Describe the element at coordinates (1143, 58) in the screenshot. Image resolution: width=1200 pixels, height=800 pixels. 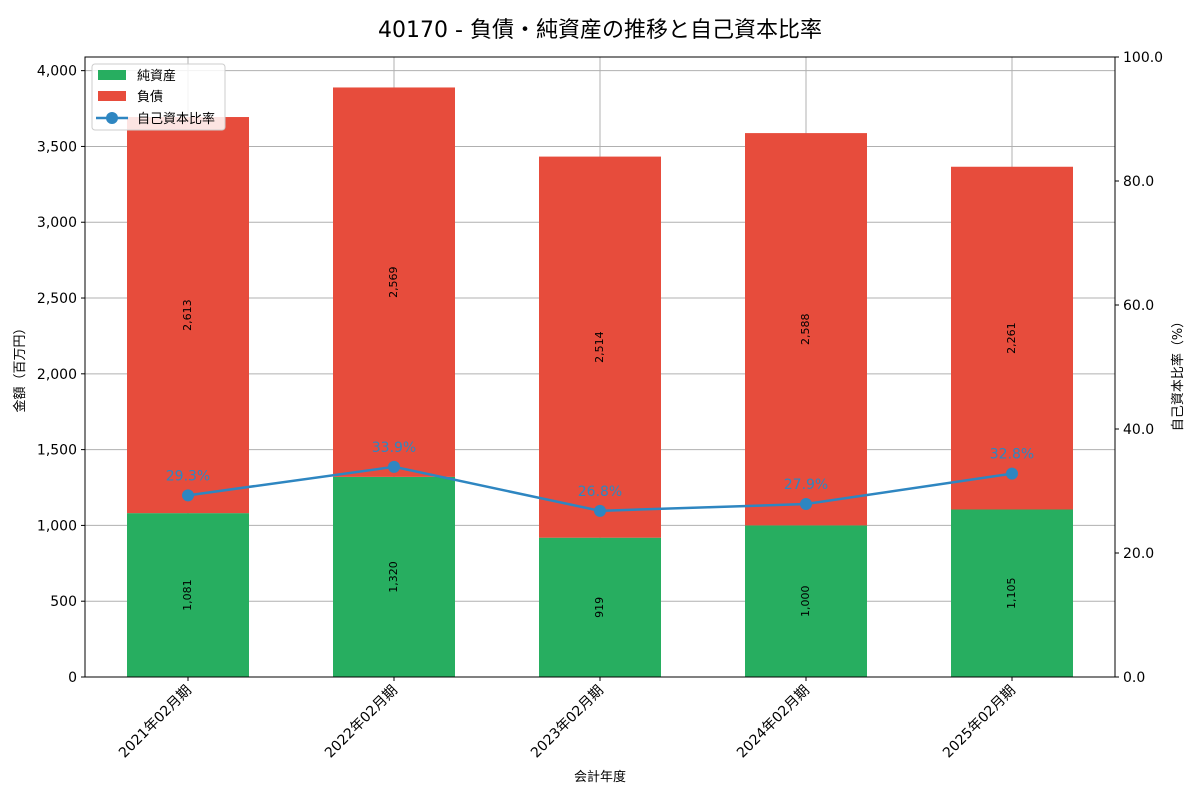
I see `svg-text: 100.0` at that location.